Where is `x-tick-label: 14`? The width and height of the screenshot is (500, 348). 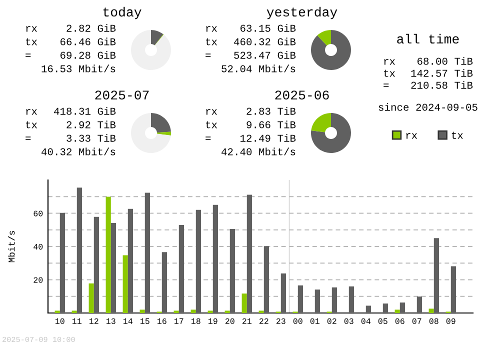 x-tick-label: 14 is located at coordinates (128, 321).